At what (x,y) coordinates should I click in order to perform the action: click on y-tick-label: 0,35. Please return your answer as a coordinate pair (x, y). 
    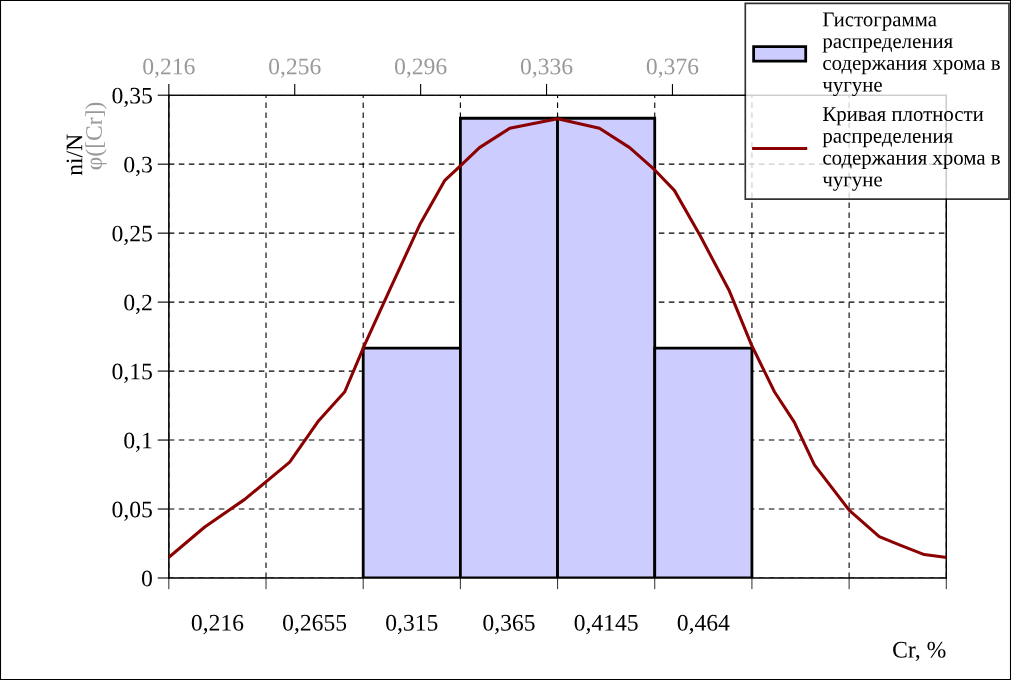
    Looking at the image, I should click on (132, 97).